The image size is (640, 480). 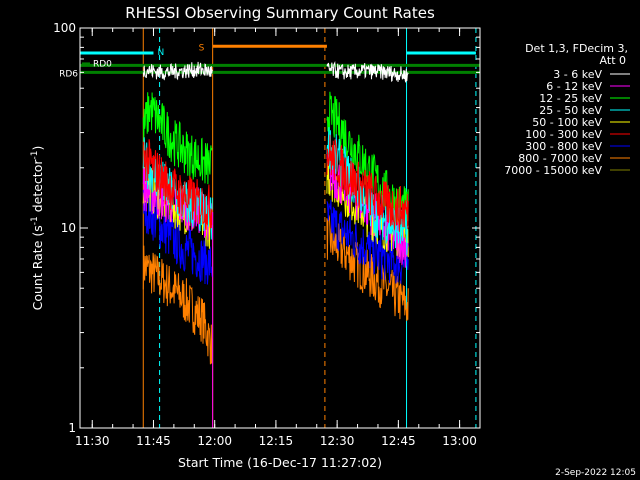 What do you see at coordinates (577, 74) in the screenshot?
I see `legend-label-0: 3 - 6 keV` at bounding box center [577, 74].